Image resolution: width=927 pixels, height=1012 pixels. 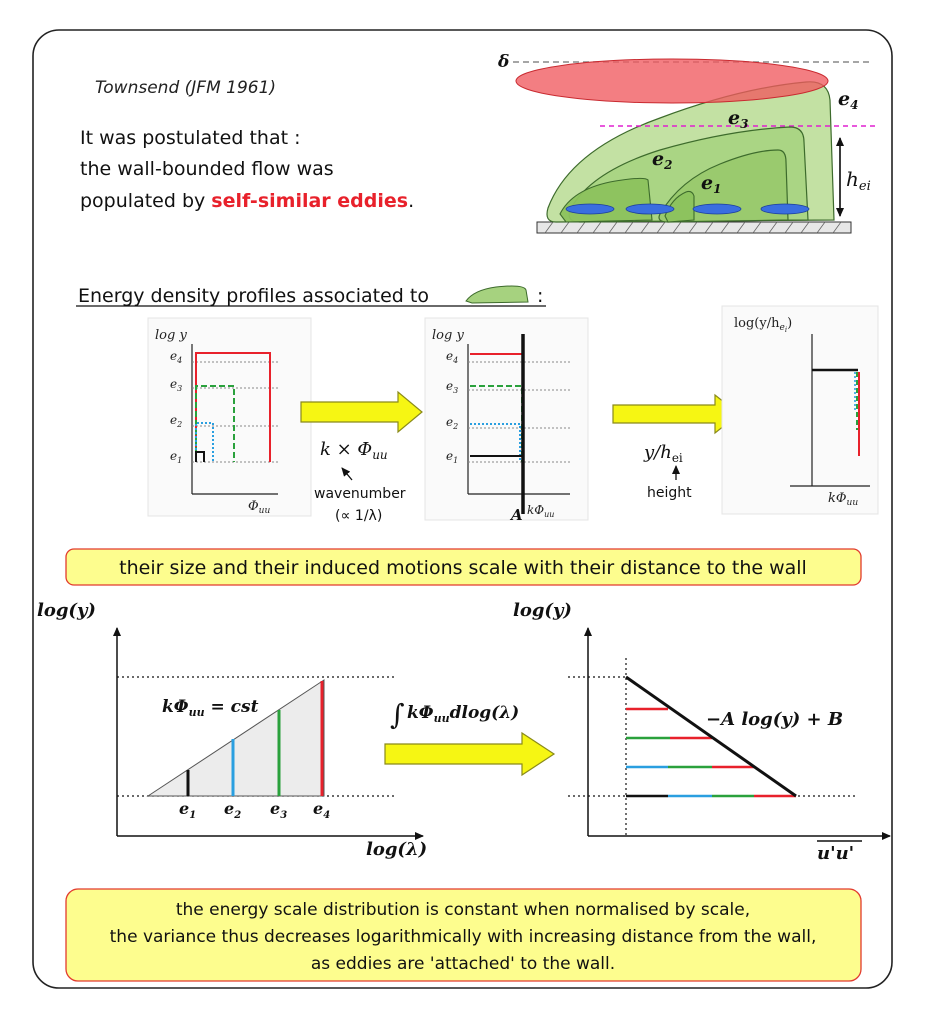 I want to click on left-chart-ylabel: log(y), so click(x=66, y=610).